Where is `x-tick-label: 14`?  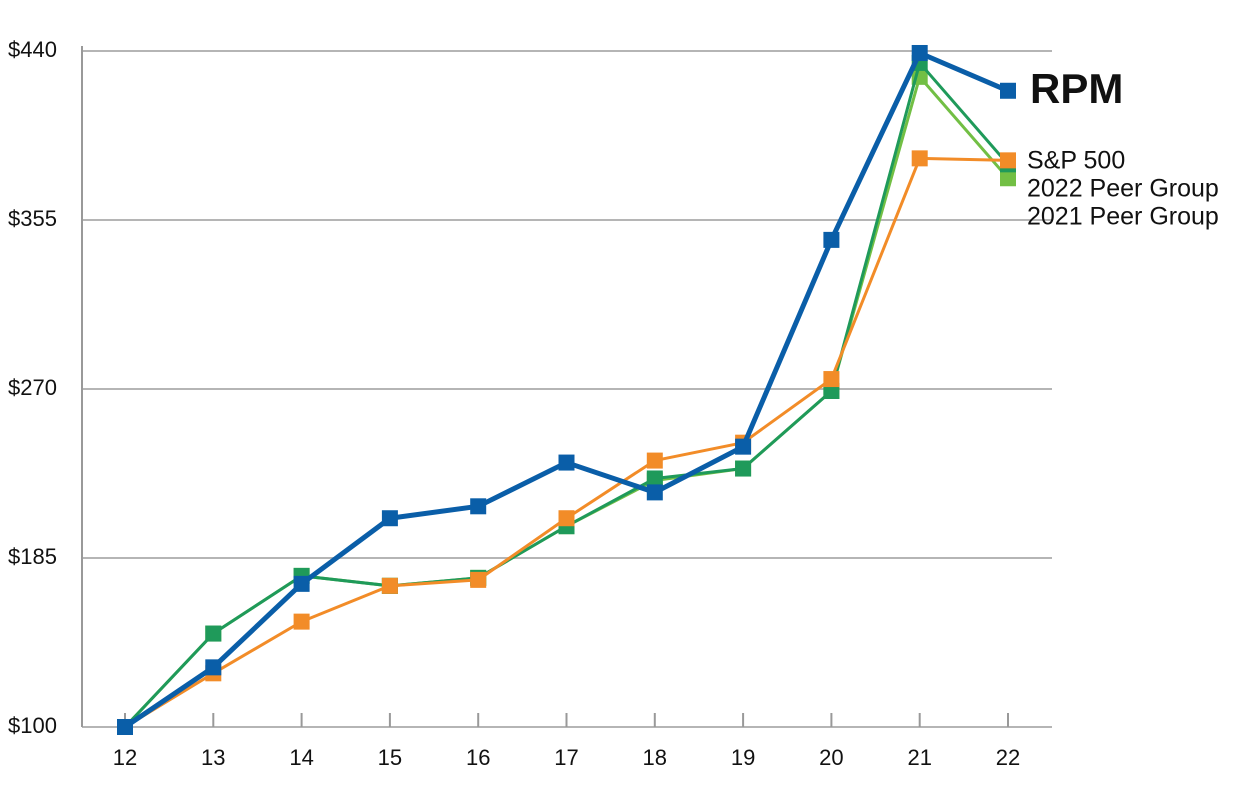 x-tick-label: 14 is located at coordinates (301, 757).